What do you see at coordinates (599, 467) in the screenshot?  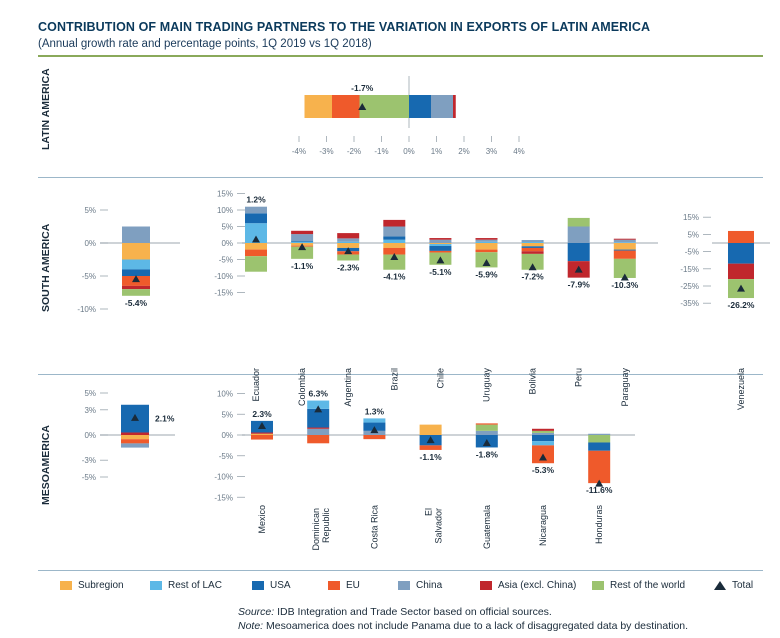 I see `bar-segment-honduras-eu` at bounding box center [599, 467].